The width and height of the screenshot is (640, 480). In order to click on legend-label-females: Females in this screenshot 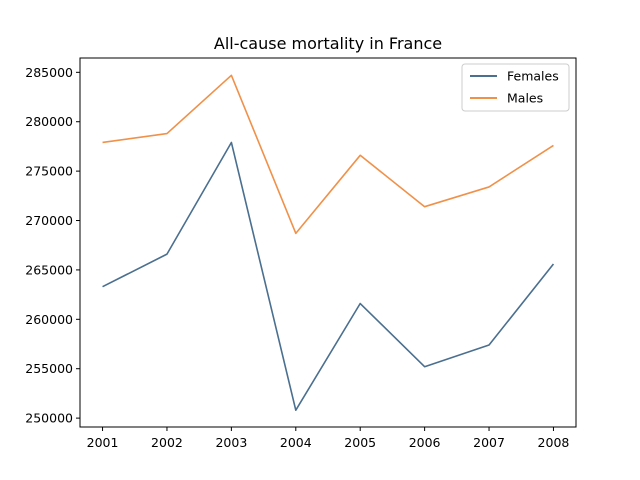, I will do `click(533, 76)`.